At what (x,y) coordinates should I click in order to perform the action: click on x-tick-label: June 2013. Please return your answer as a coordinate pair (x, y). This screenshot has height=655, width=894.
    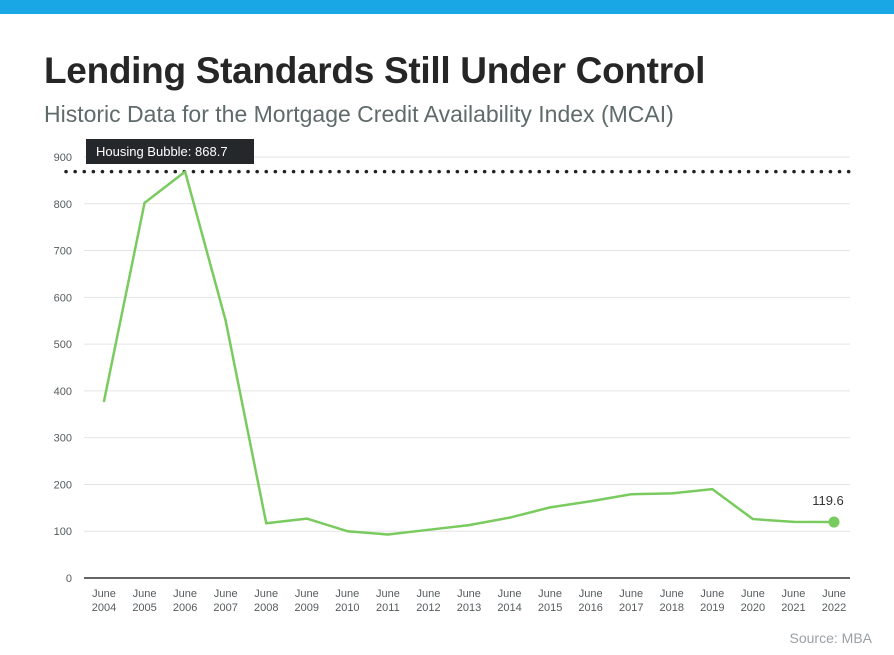
    Looking at the image, I should click on (469, 601).